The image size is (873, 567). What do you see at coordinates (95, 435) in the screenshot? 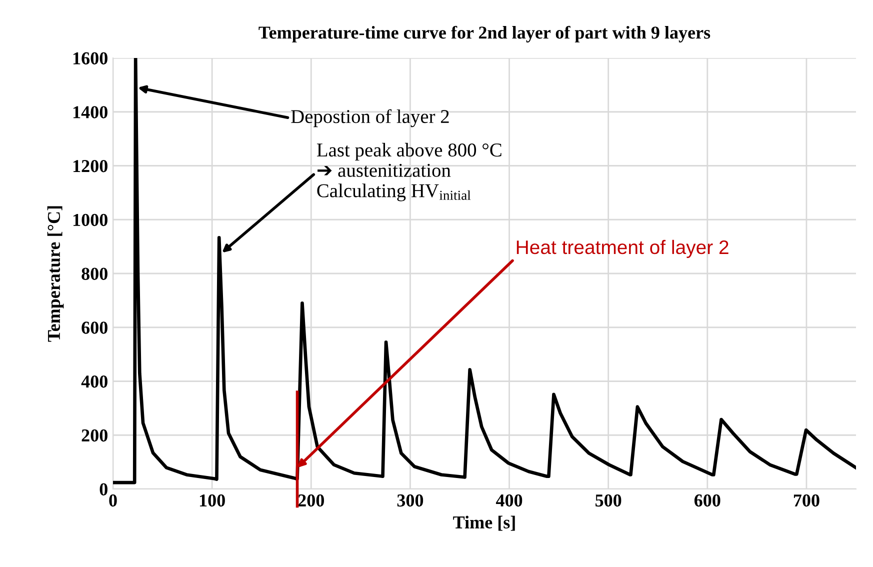
I see `y-tick-label: 200` at bounding box center [95, 435].